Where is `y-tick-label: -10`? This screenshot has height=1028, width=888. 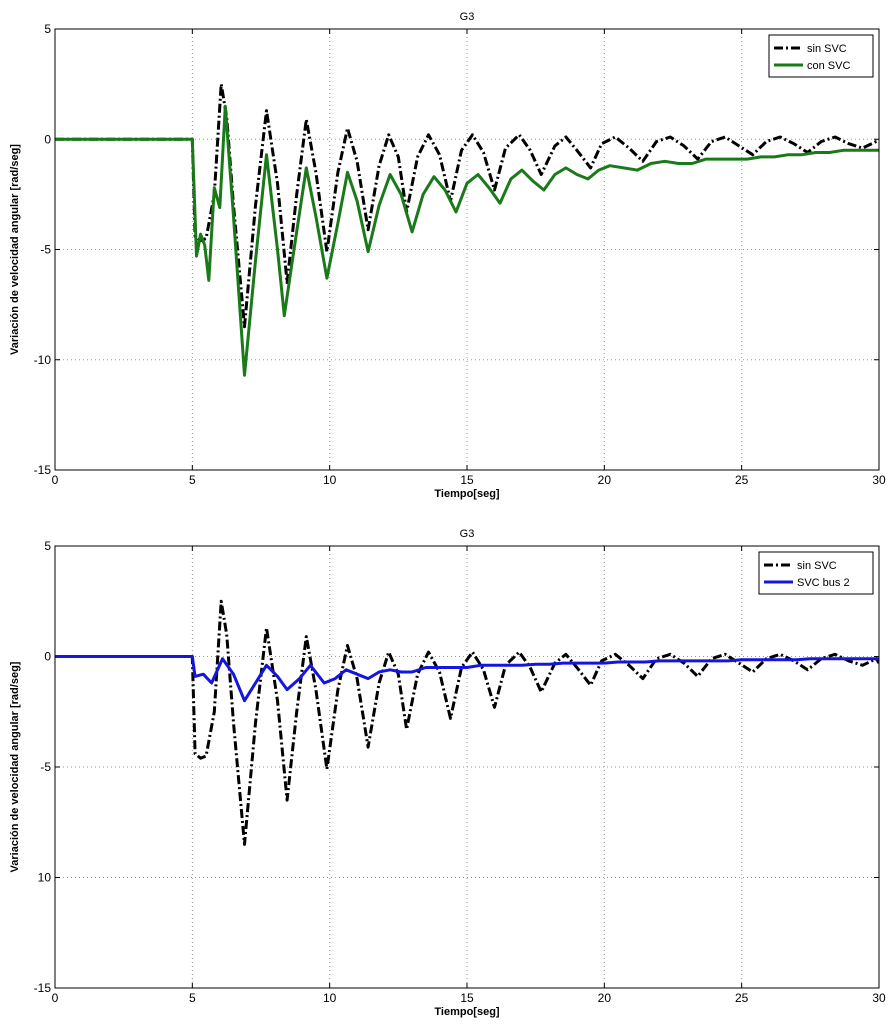 y-tick-label: -10 is located at coordinates (43, 360).